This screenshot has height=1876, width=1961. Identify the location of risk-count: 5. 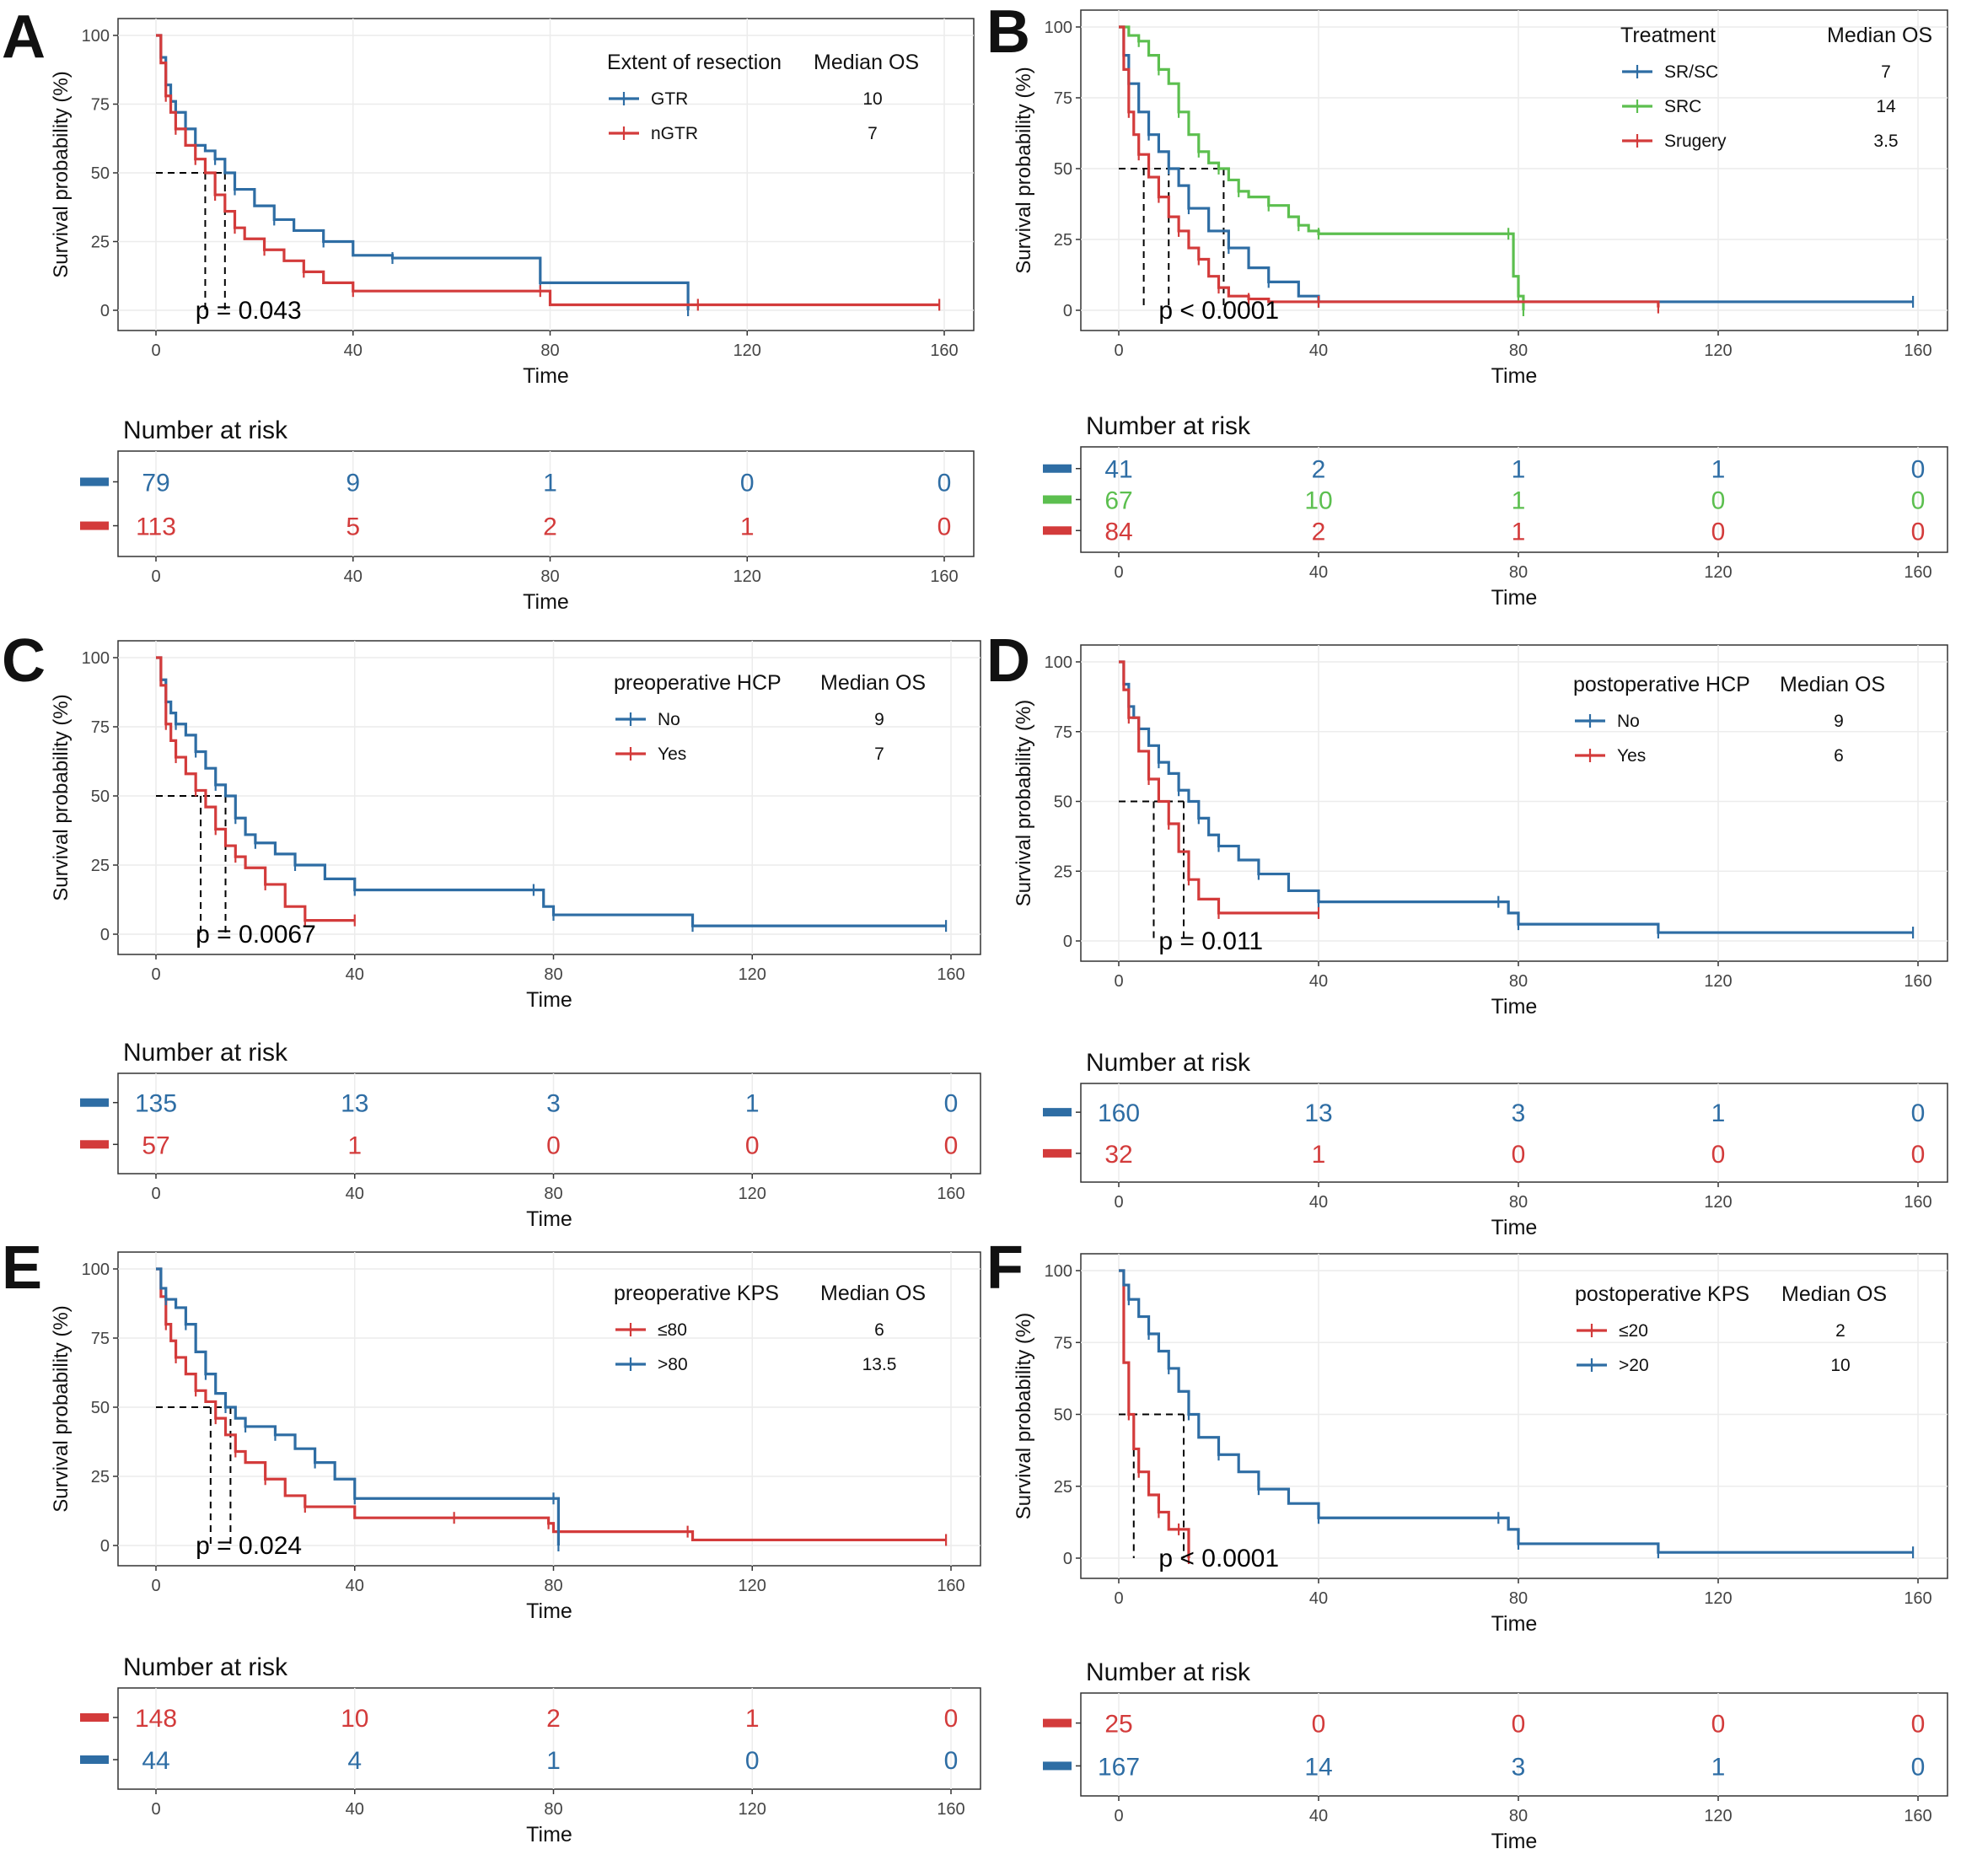
(353, 527).